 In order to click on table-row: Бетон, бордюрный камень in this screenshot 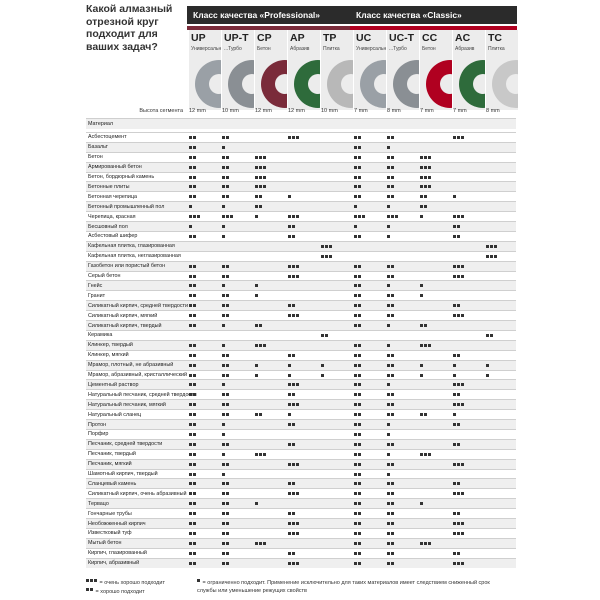, I will do `click(301, 177)`.